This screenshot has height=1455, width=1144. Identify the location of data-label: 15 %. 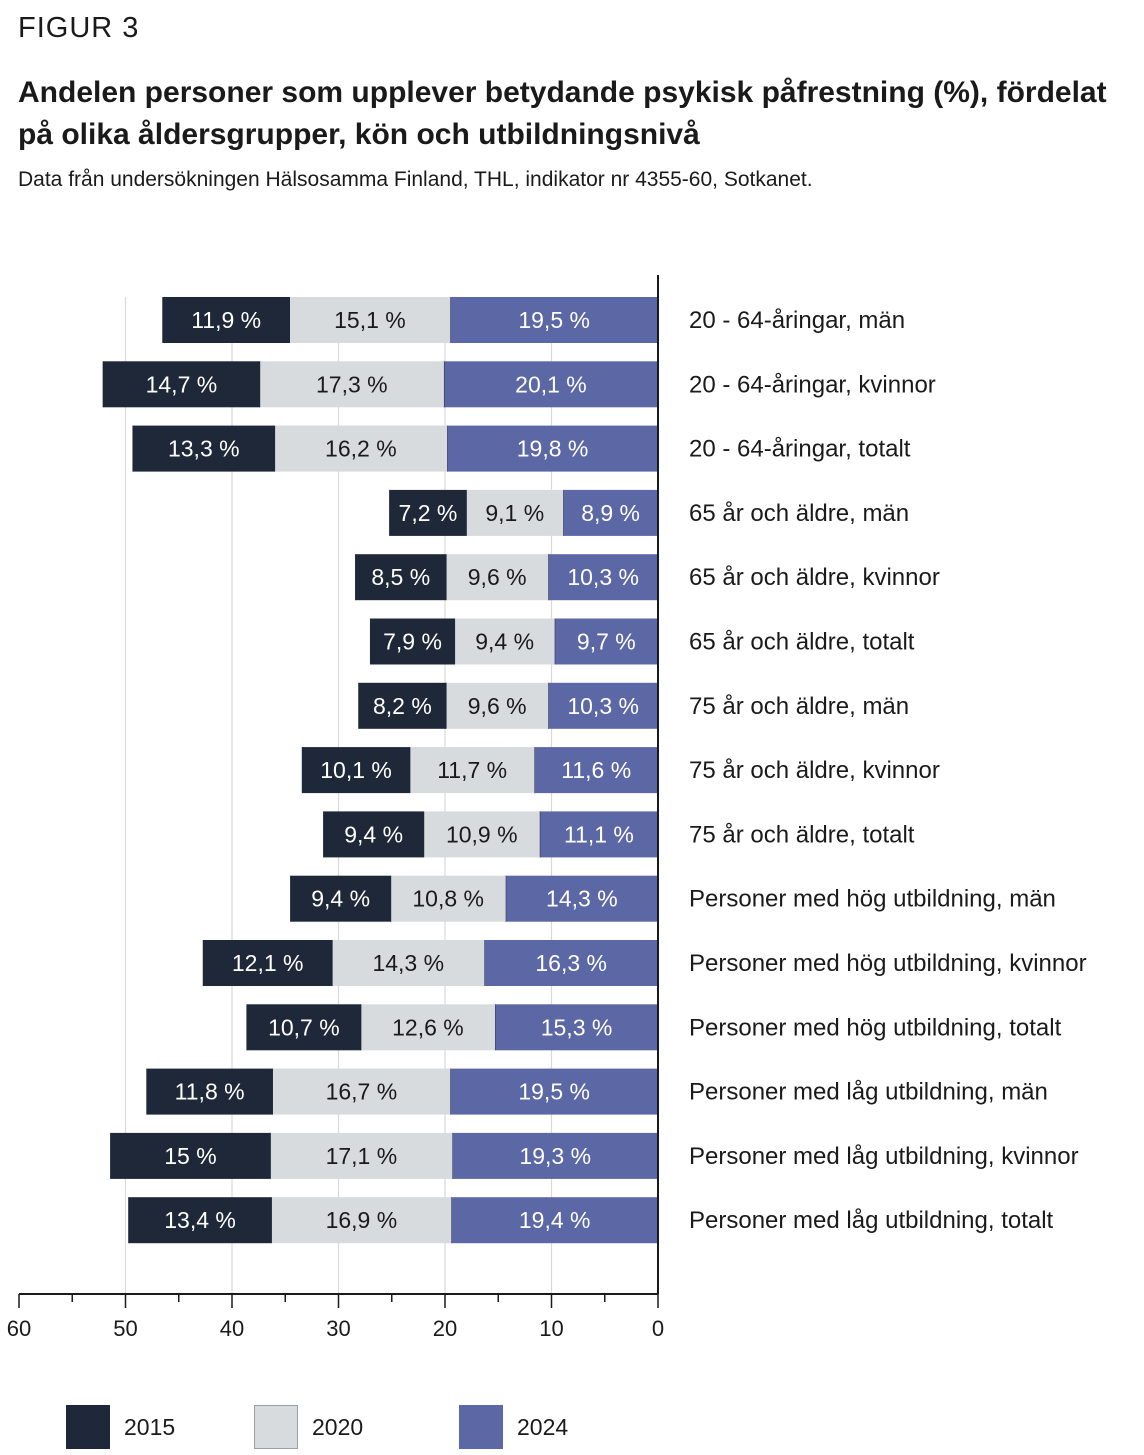
(190, 1156).